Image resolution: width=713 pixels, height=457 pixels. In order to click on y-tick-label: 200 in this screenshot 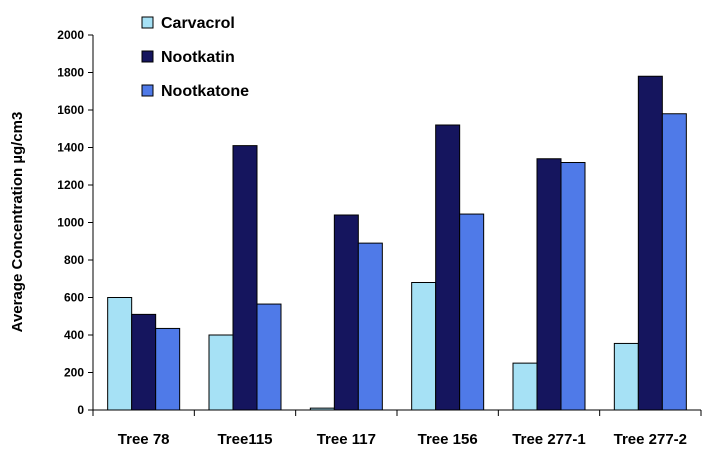, I will do `click(74, 373)`.